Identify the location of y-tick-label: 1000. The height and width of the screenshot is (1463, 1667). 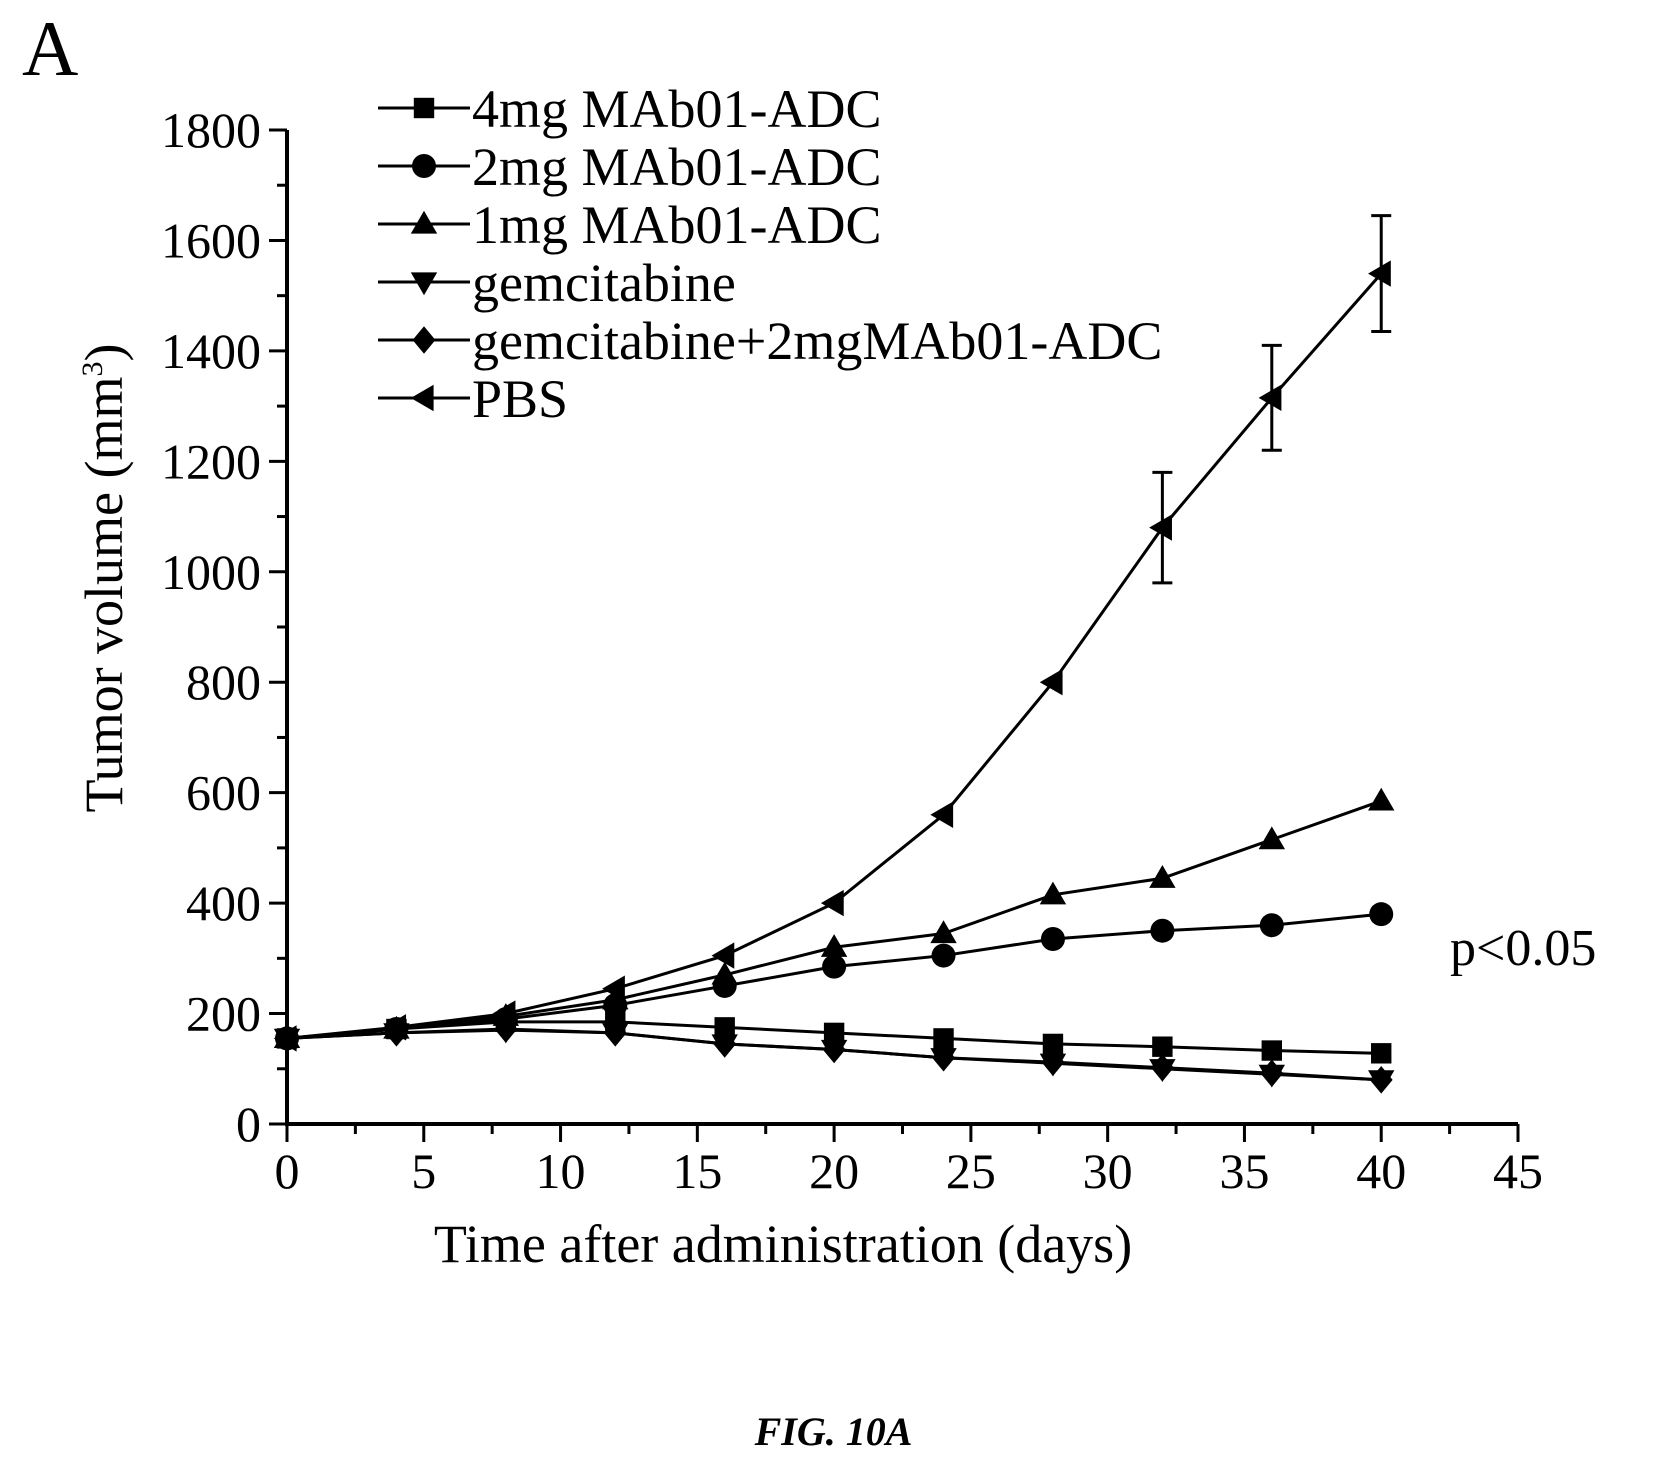
(211, 572).